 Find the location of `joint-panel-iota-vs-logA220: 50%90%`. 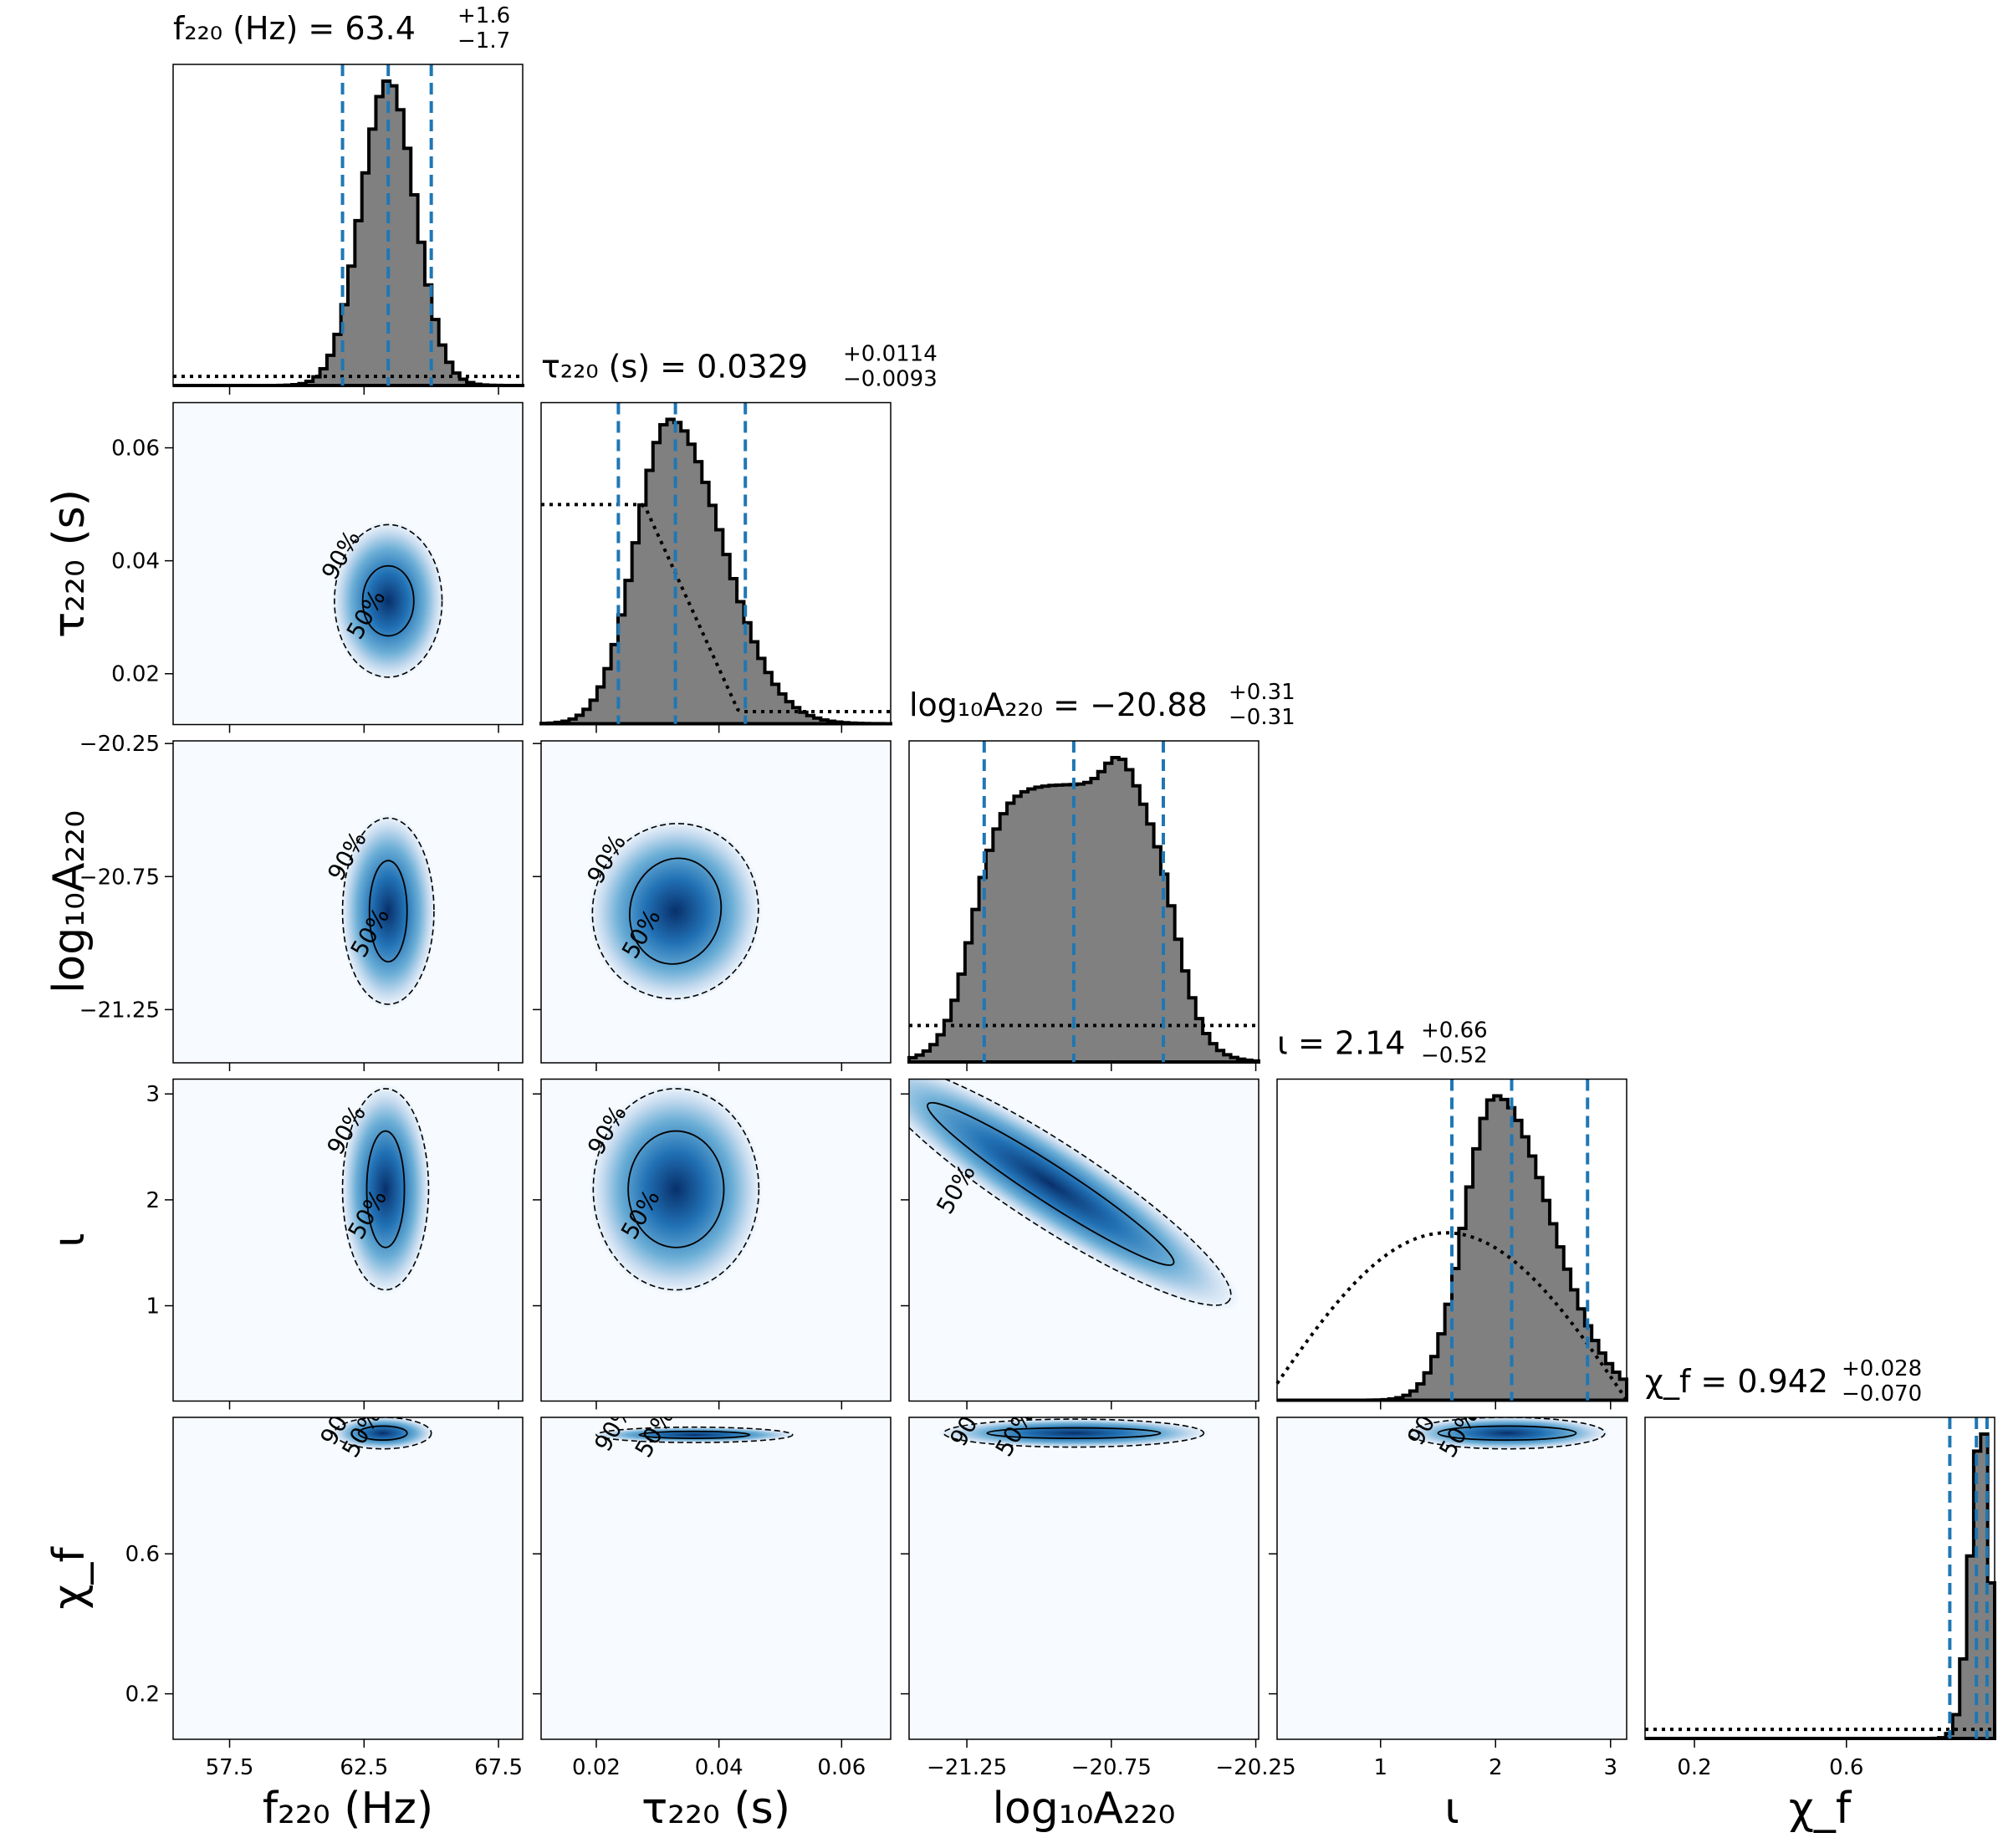

joint-panel-iota-vs-logA220: 50%90% is located at coordinates (1084, 1240).